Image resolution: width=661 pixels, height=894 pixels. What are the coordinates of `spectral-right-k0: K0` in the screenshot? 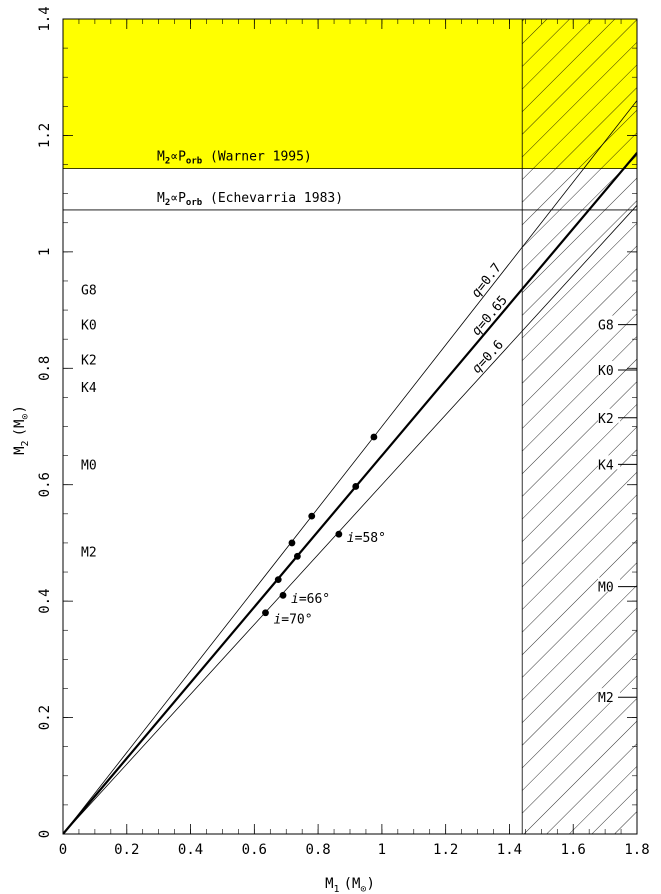 It's located at (606, 371).